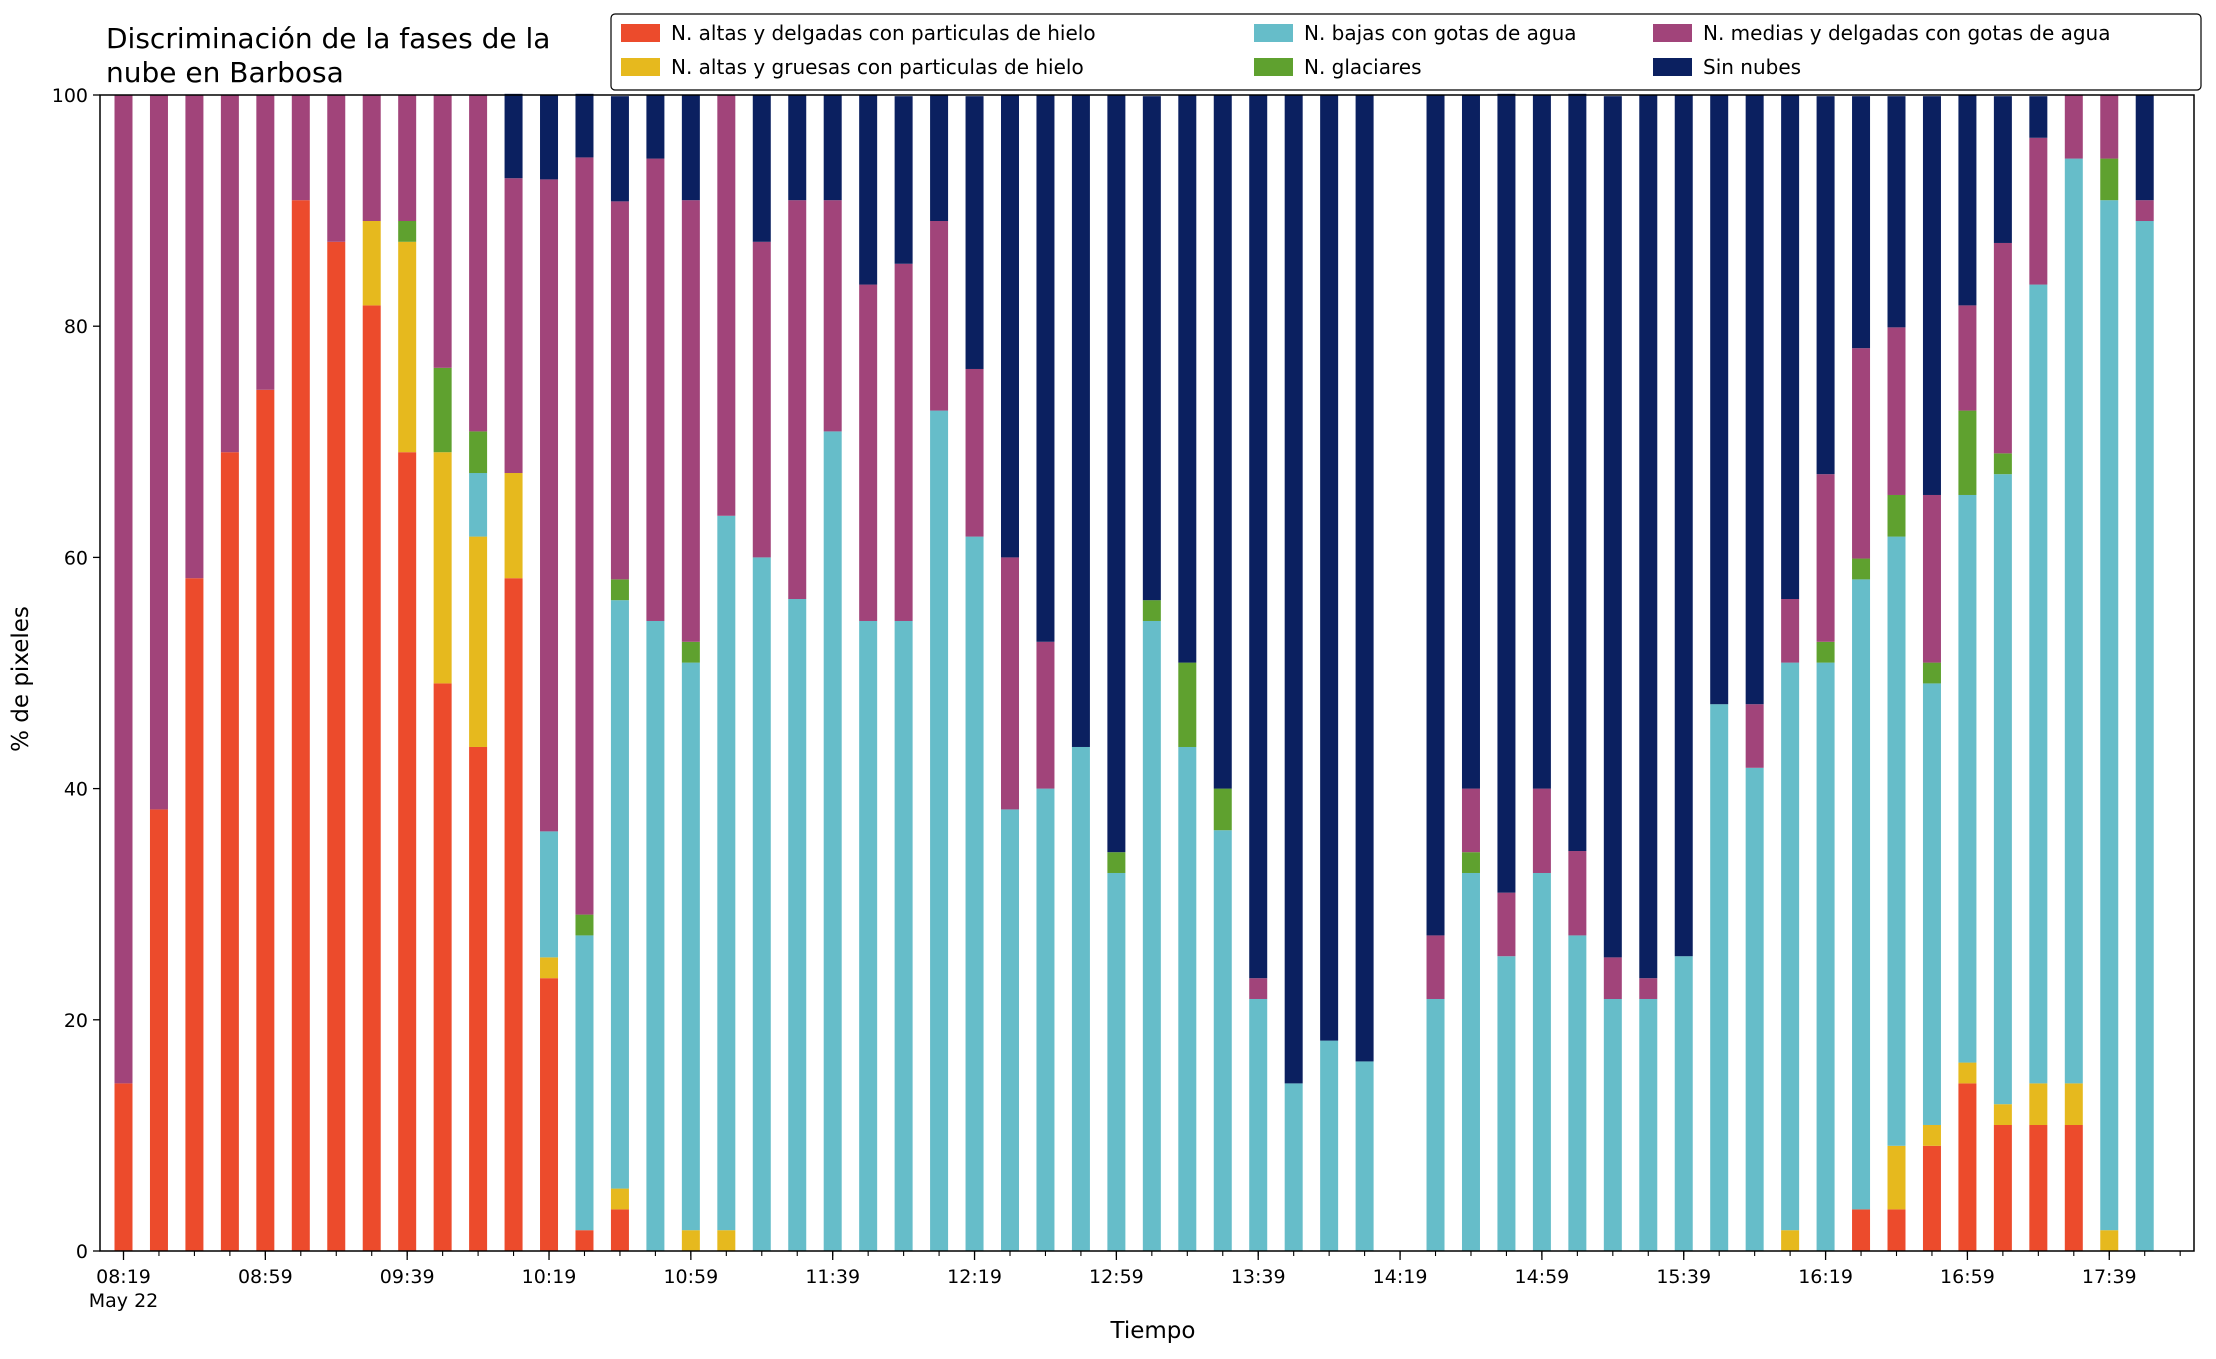 This screenshot has height=1359, width=2216. Describe the element at coordinates (1116, 1277) in the screenshot. I see `x-tick-label: 12:59` at that location.